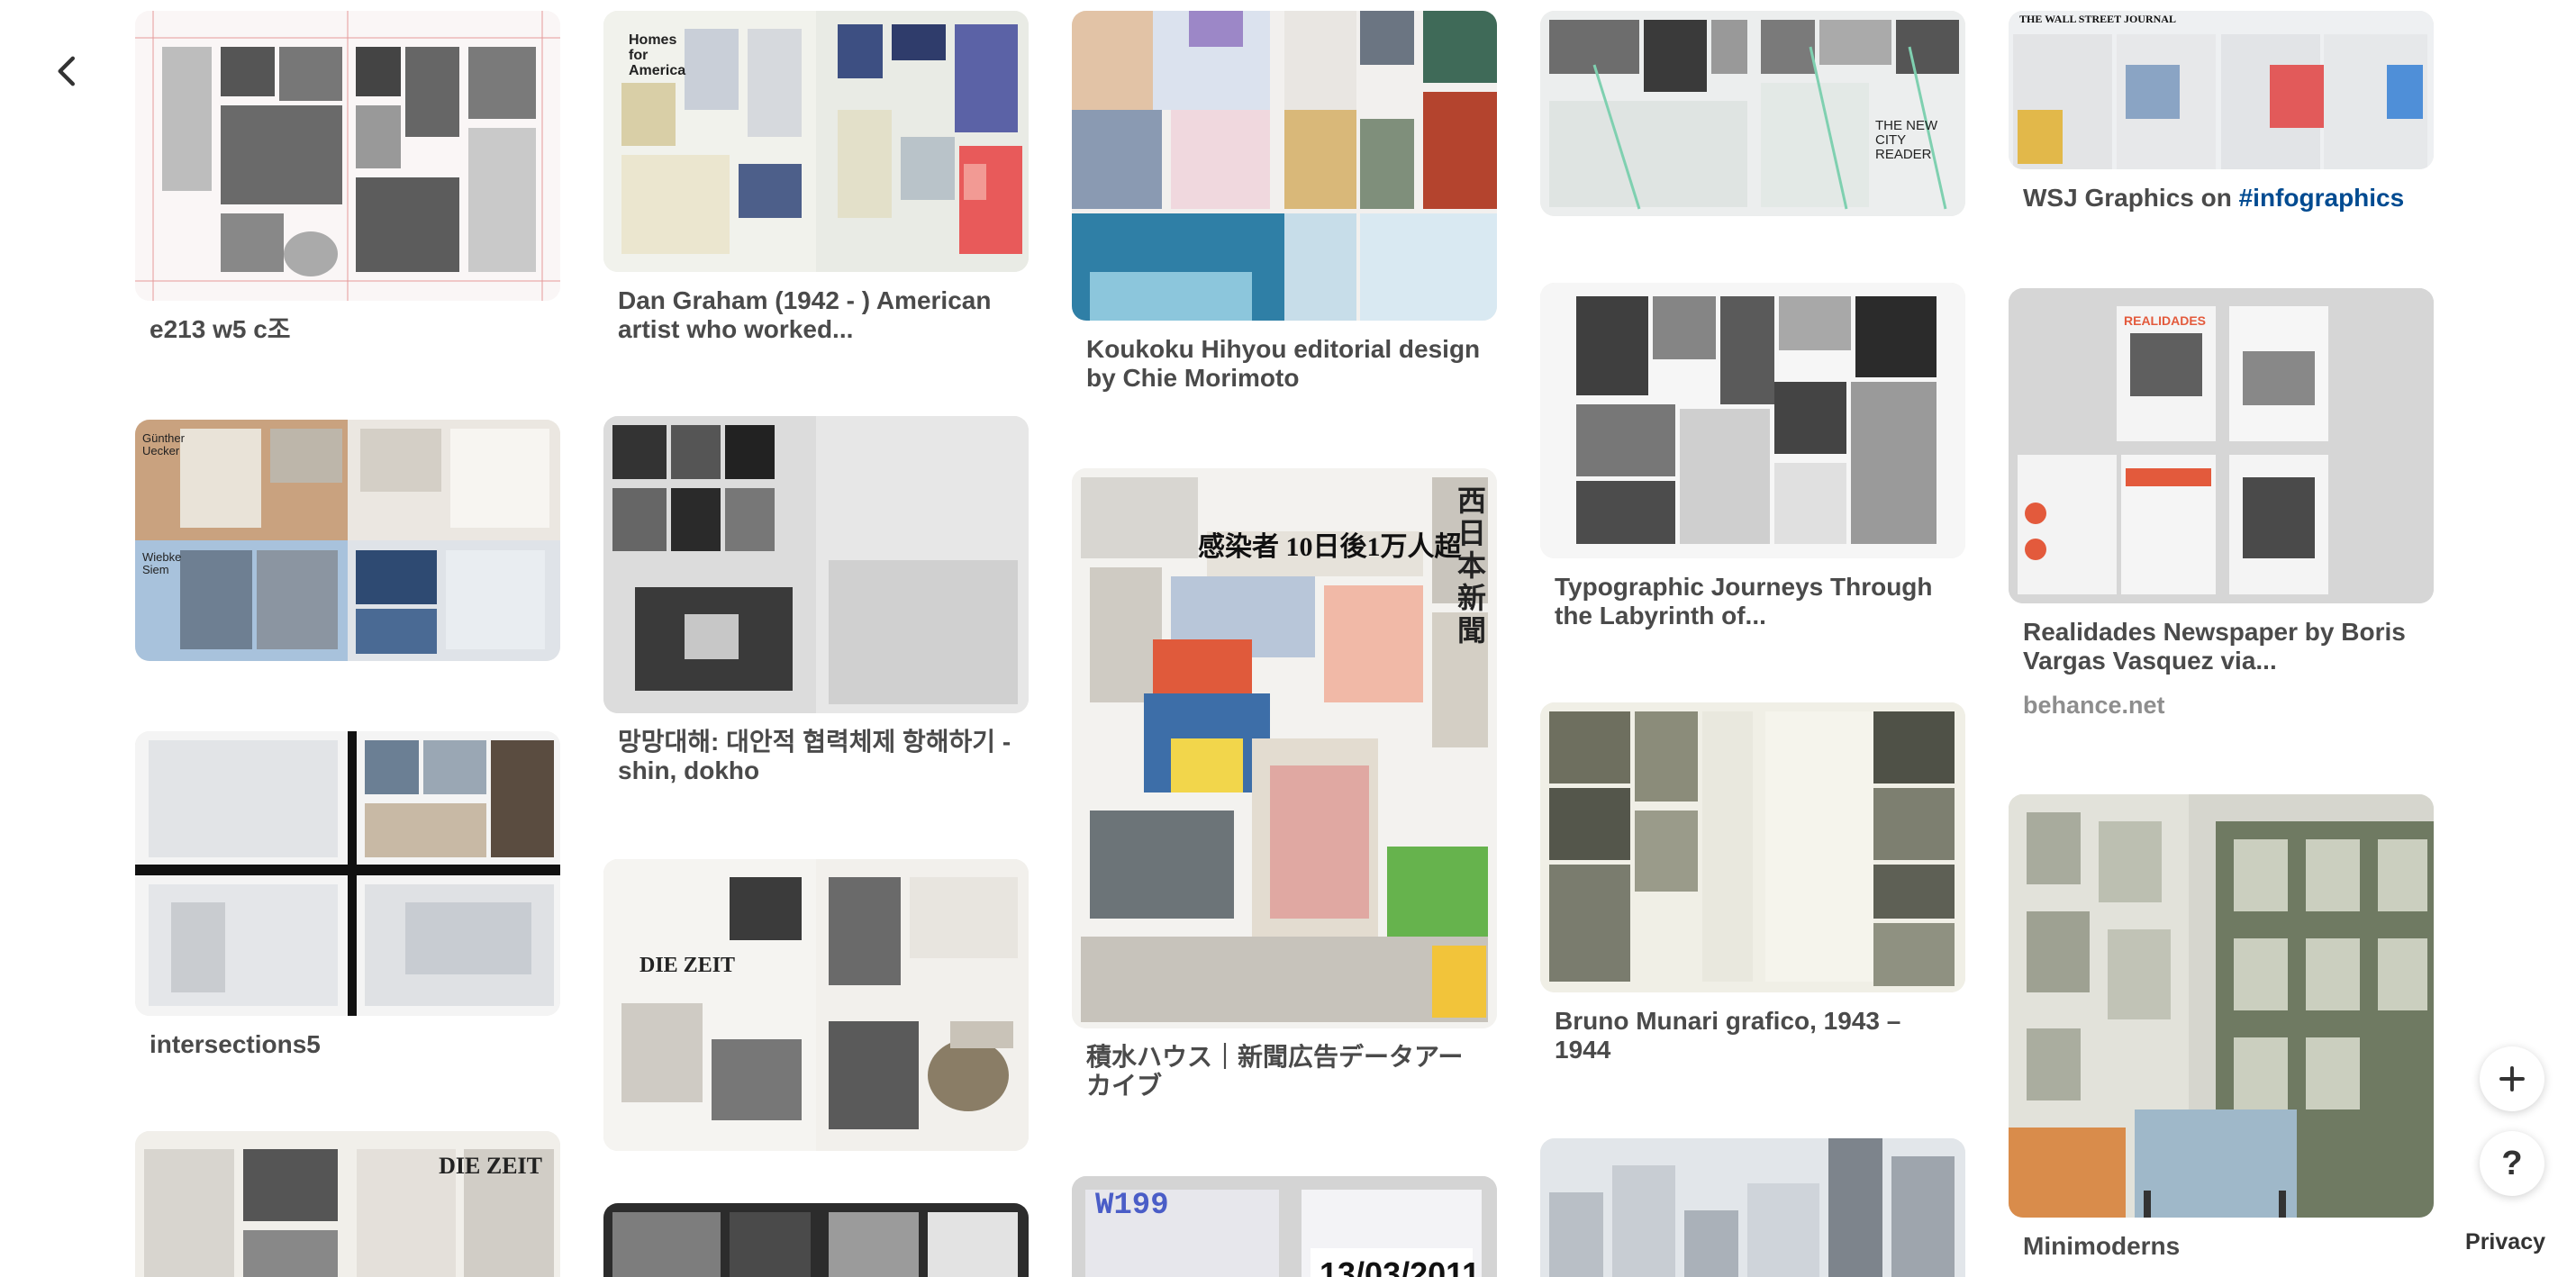 The width and height of the screenshot is (2576, 1277). Describe the element at coordinates (1728, 1036) in the screenshot. I see `pin-title: Bruno Munari grafico, 1943 – 1944` at that location.